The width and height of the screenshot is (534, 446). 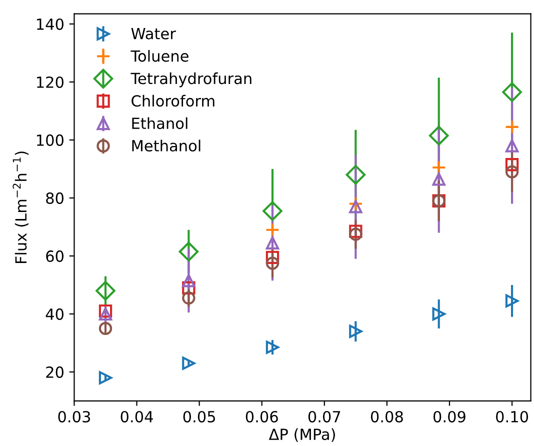 I want to click on x-tick-label: 0.07, so click(x=324, y=416).